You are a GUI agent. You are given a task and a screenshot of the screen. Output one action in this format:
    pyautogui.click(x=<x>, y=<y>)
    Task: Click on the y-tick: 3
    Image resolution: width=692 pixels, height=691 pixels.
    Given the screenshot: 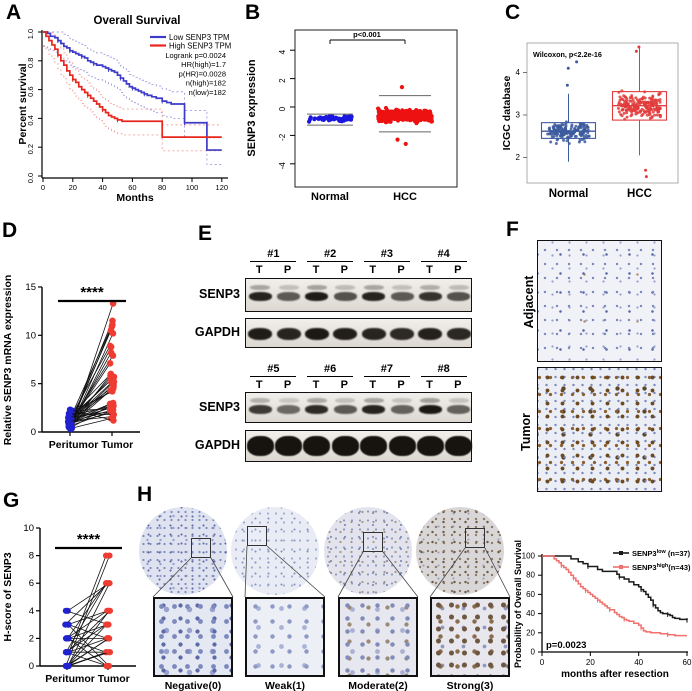 What is the action you would take?
    pyautogui.click(x=518, y=115)
    